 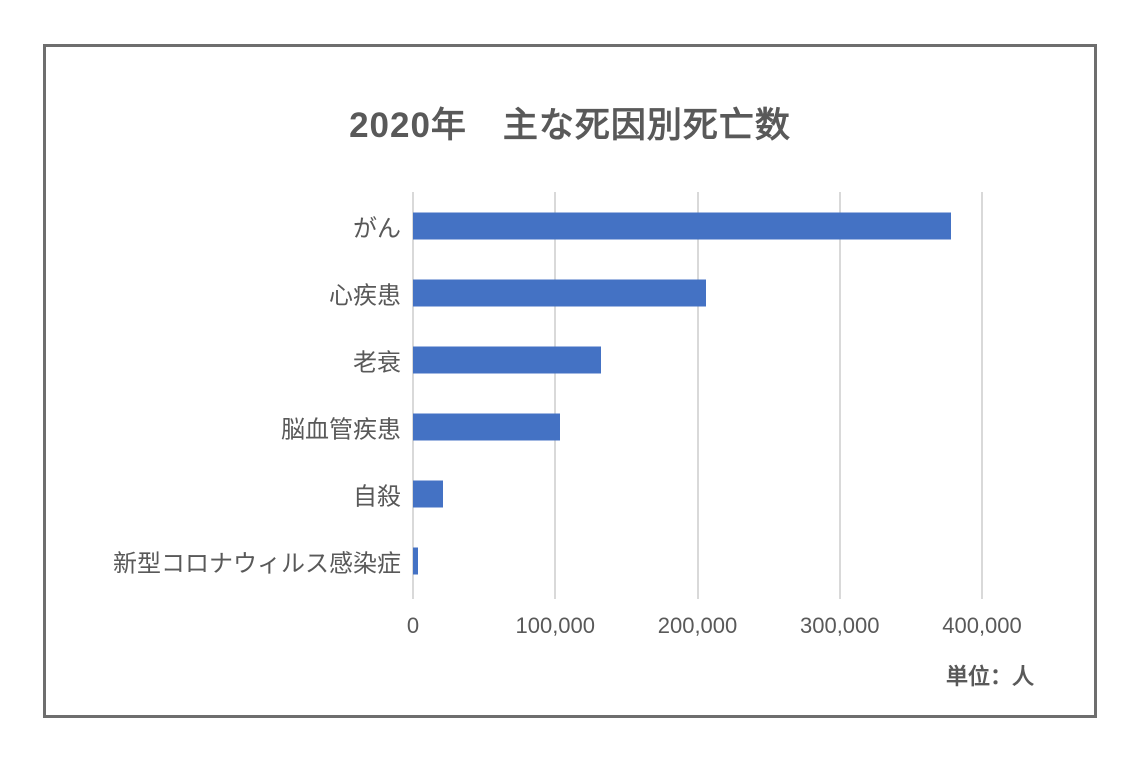 What do you see at coordinates (570, 125) in the screenshot?
I see `chart-title: 2020年 主な死因別死亡数` at bounding box center [570, 125].